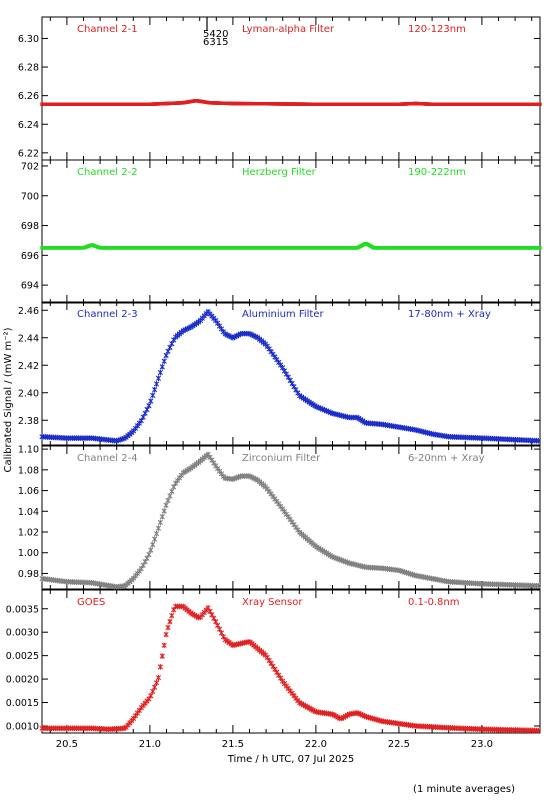 This screenshot has height=805, width=550. What do you see at coordinates (28, 68) in the screenshot?
I see `y-tick-label: 6.28` at bounding box center [28, 68].